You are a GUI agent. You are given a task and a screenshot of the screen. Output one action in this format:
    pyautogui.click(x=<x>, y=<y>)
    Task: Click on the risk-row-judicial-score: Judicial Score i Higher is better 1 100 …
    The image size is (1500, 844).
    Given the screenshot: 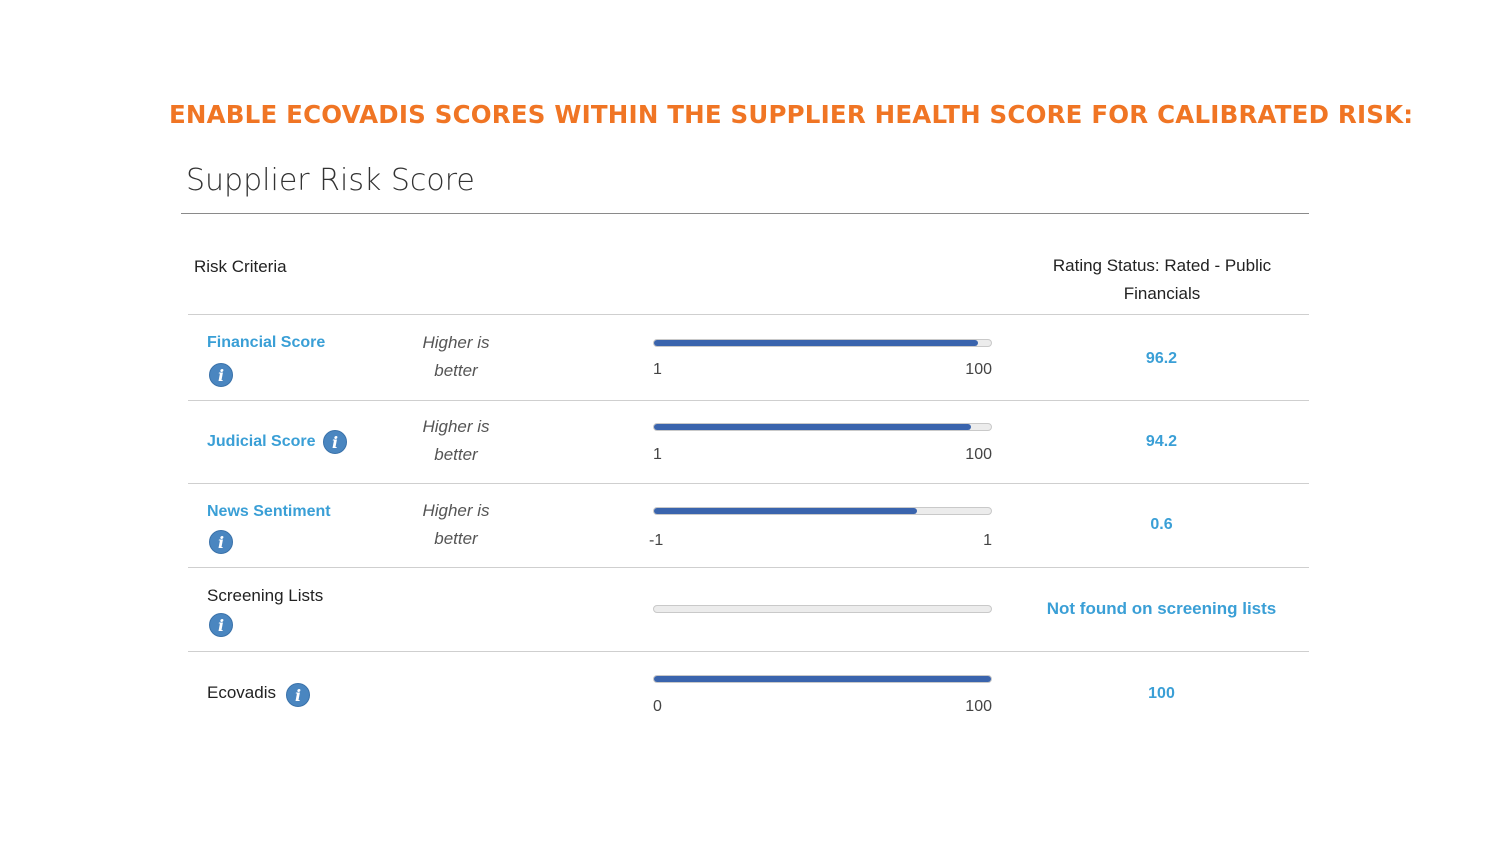 What is the action you would take?
    pyautogui.click(x=748, y=442)
    